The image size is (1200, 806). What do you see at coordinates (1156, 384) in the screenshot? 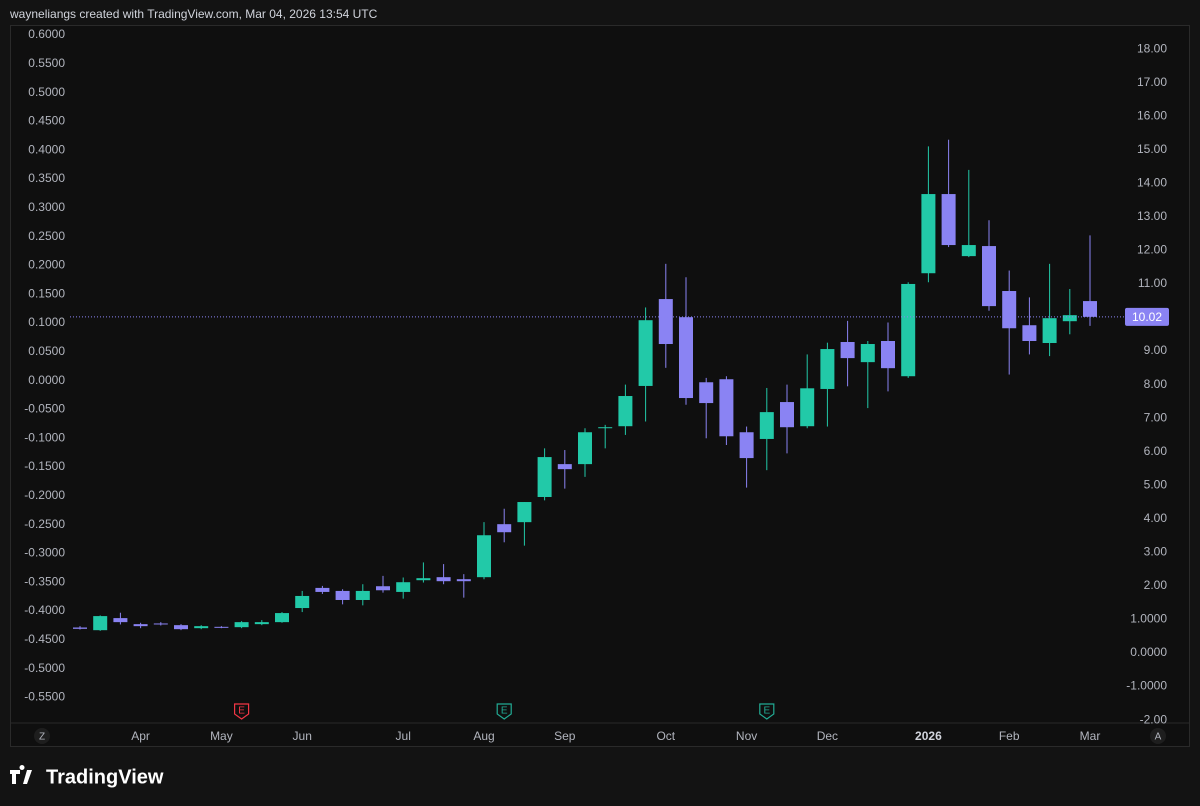
I see `y-tick-label: 8.00` at bounding box center [1156, 384].